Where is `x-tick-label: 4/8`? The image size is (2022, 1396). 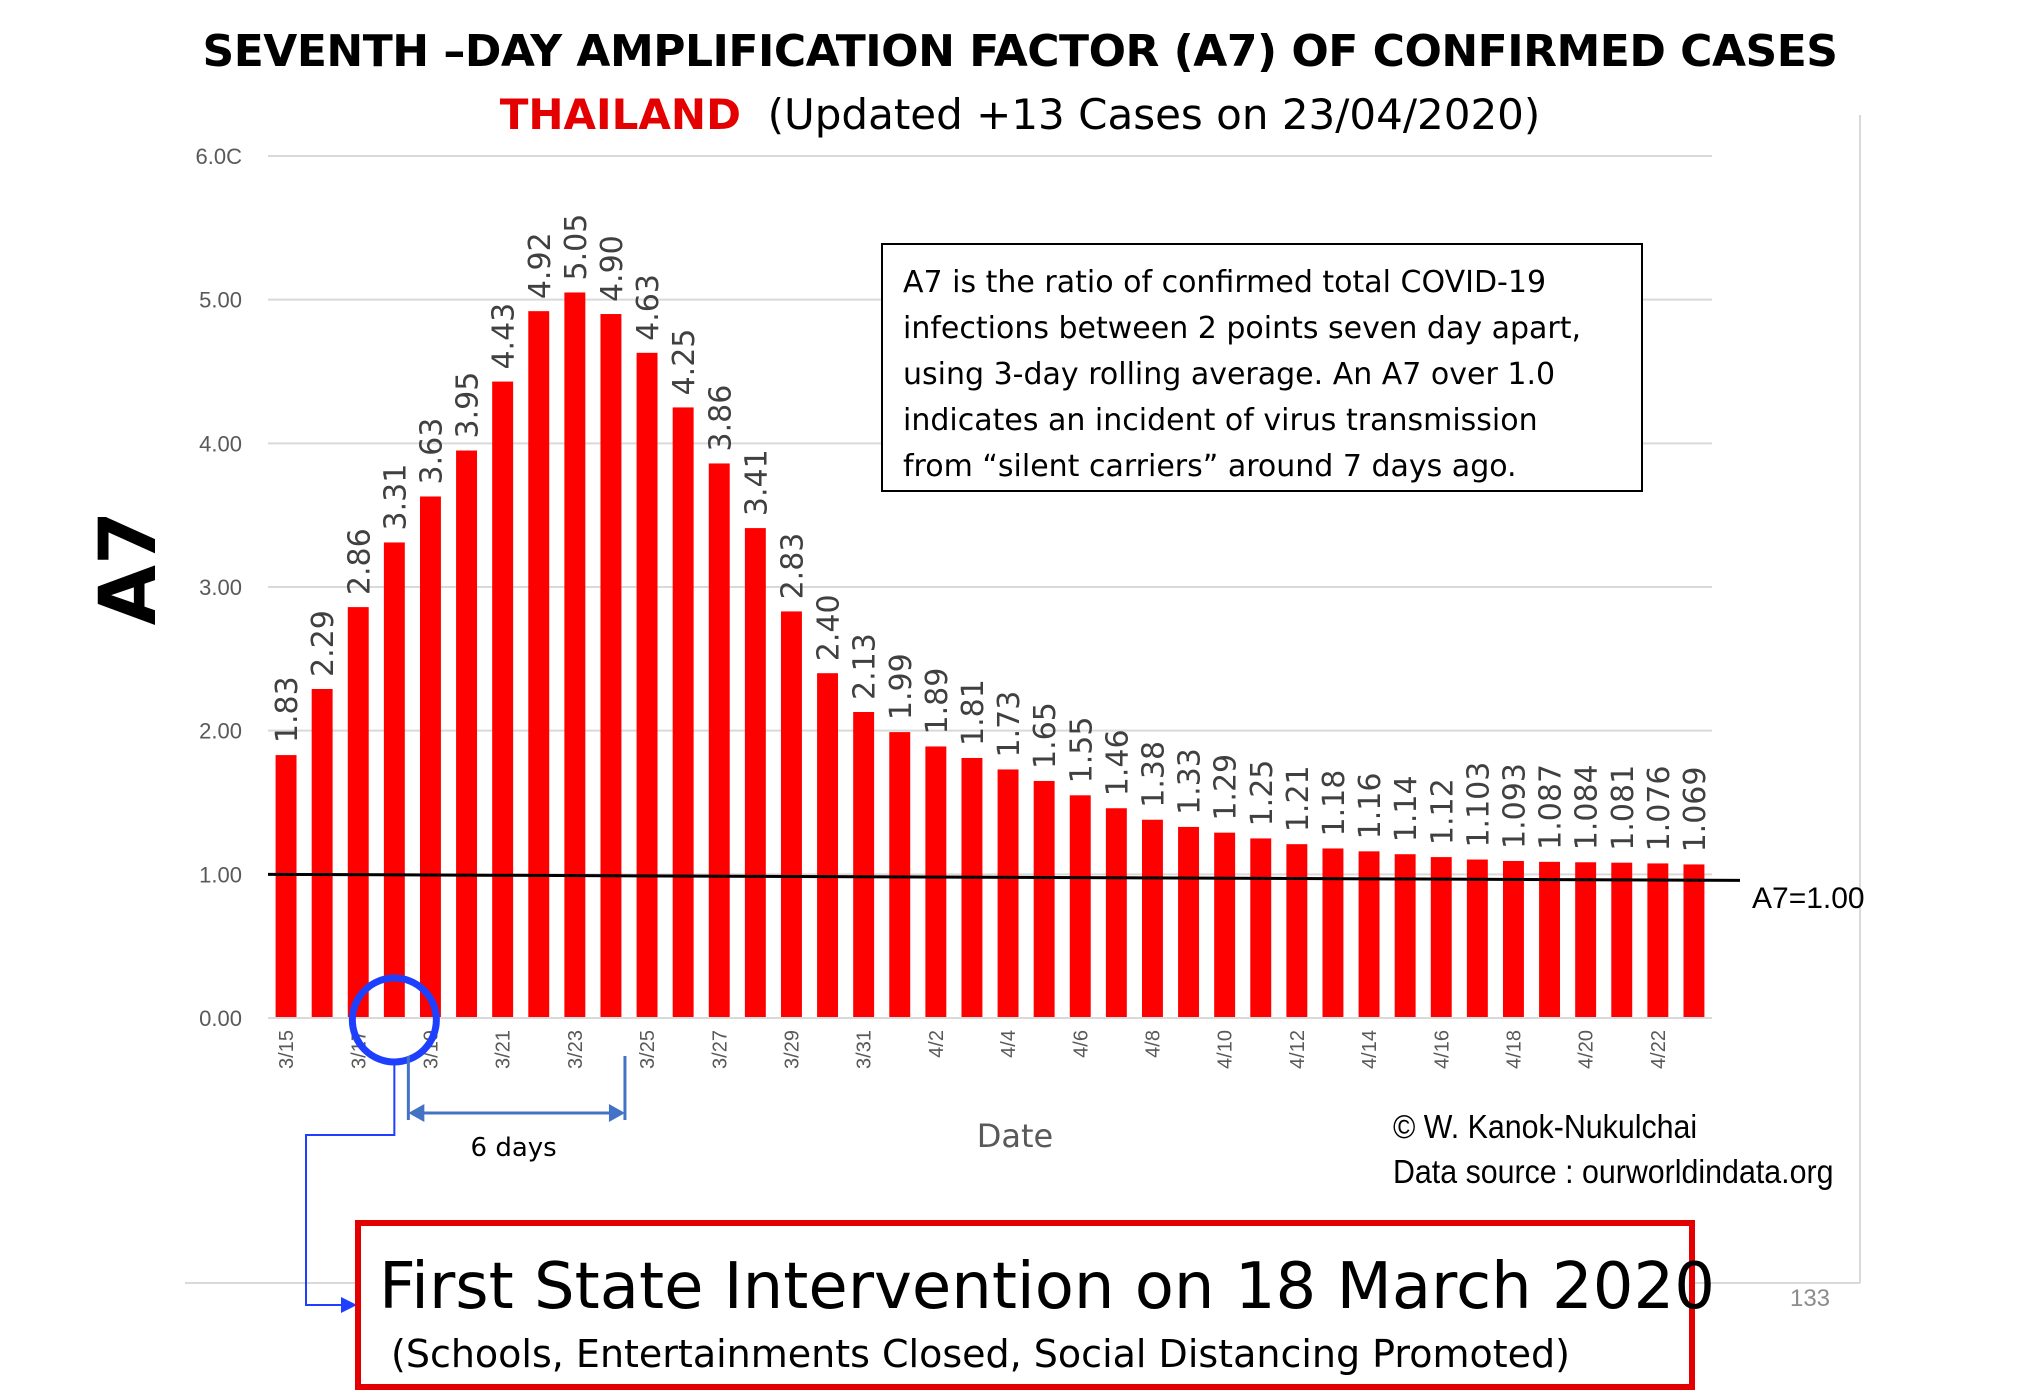 x-tick-label: 4/8 is located at coordinates (1153, 1044).